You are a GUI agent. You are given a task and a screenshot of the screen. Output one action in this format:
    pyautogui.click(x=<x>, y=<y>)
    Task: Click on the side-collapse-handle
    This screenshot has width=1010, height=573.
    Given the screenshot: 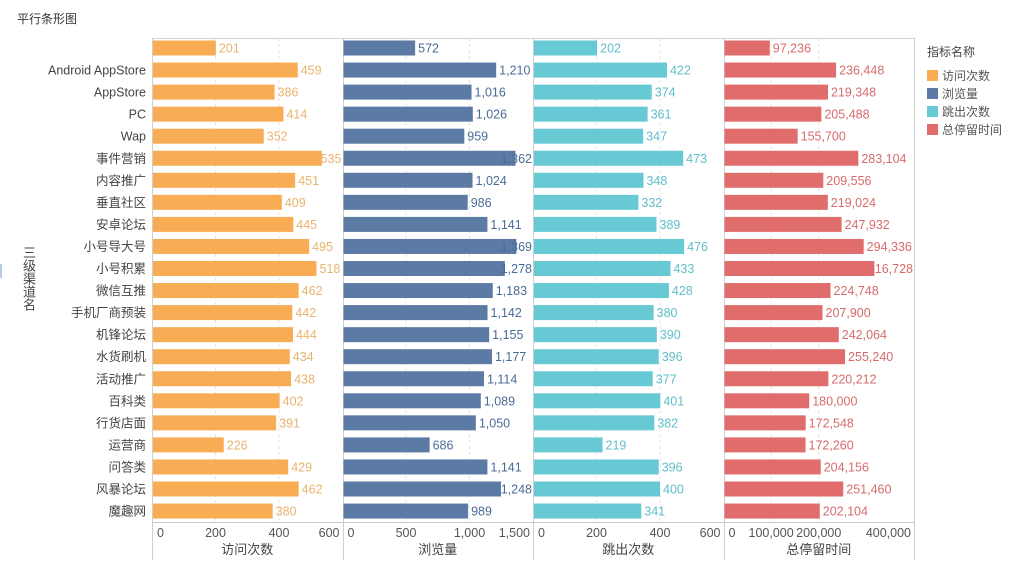 What is the action you would take?
    pyautogui.click(x=1, y=271)
    